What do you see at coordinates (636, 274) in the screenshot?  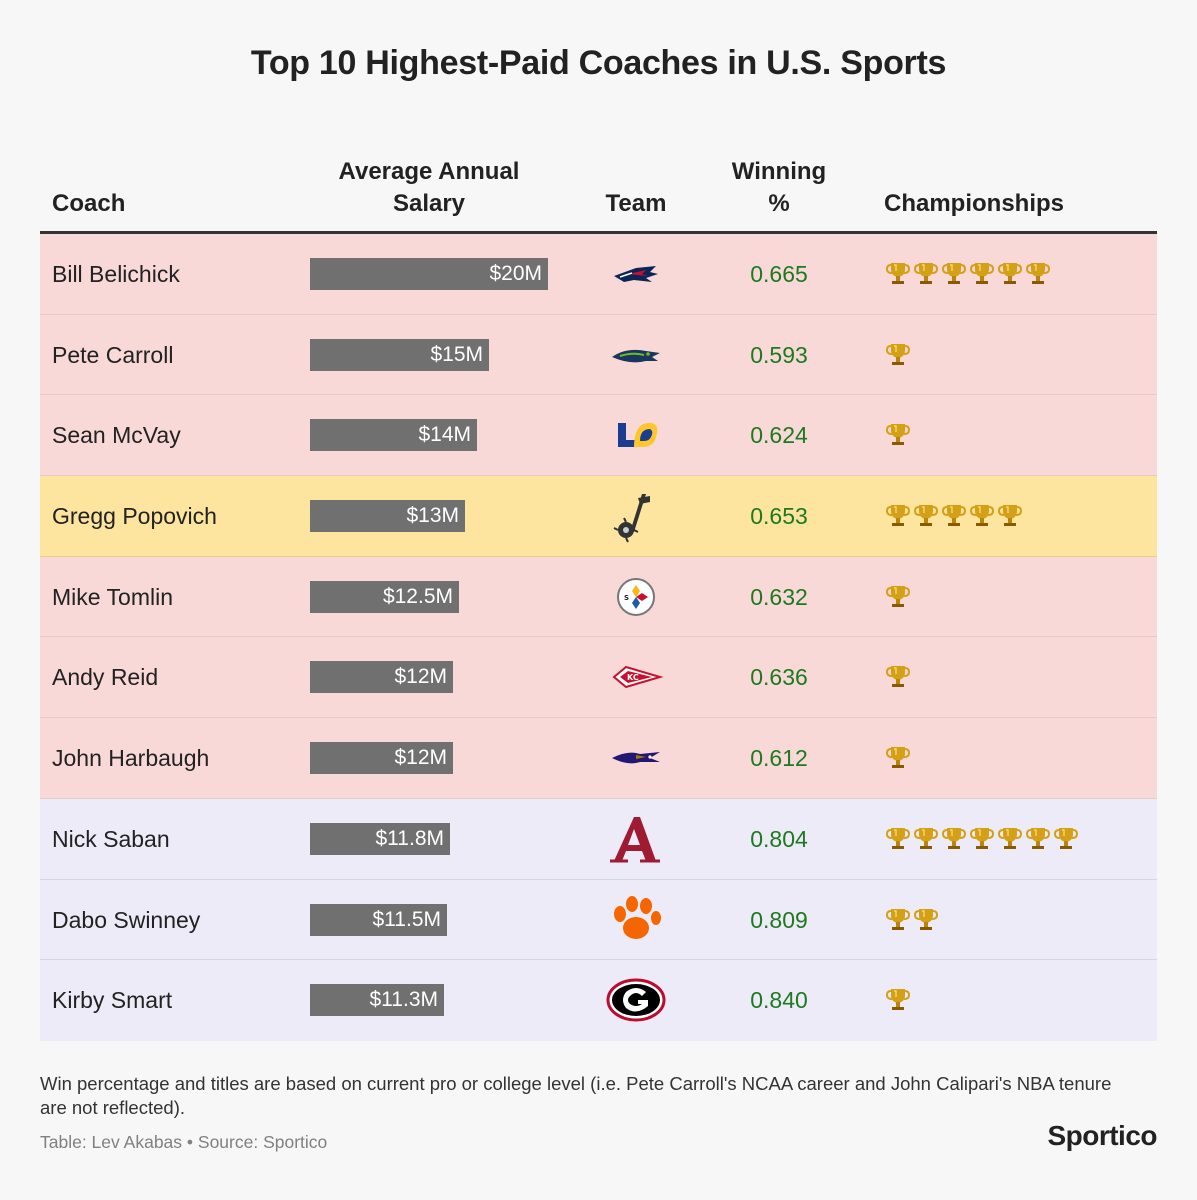 I see `patriots-logo` at bounding box center [636, 274].